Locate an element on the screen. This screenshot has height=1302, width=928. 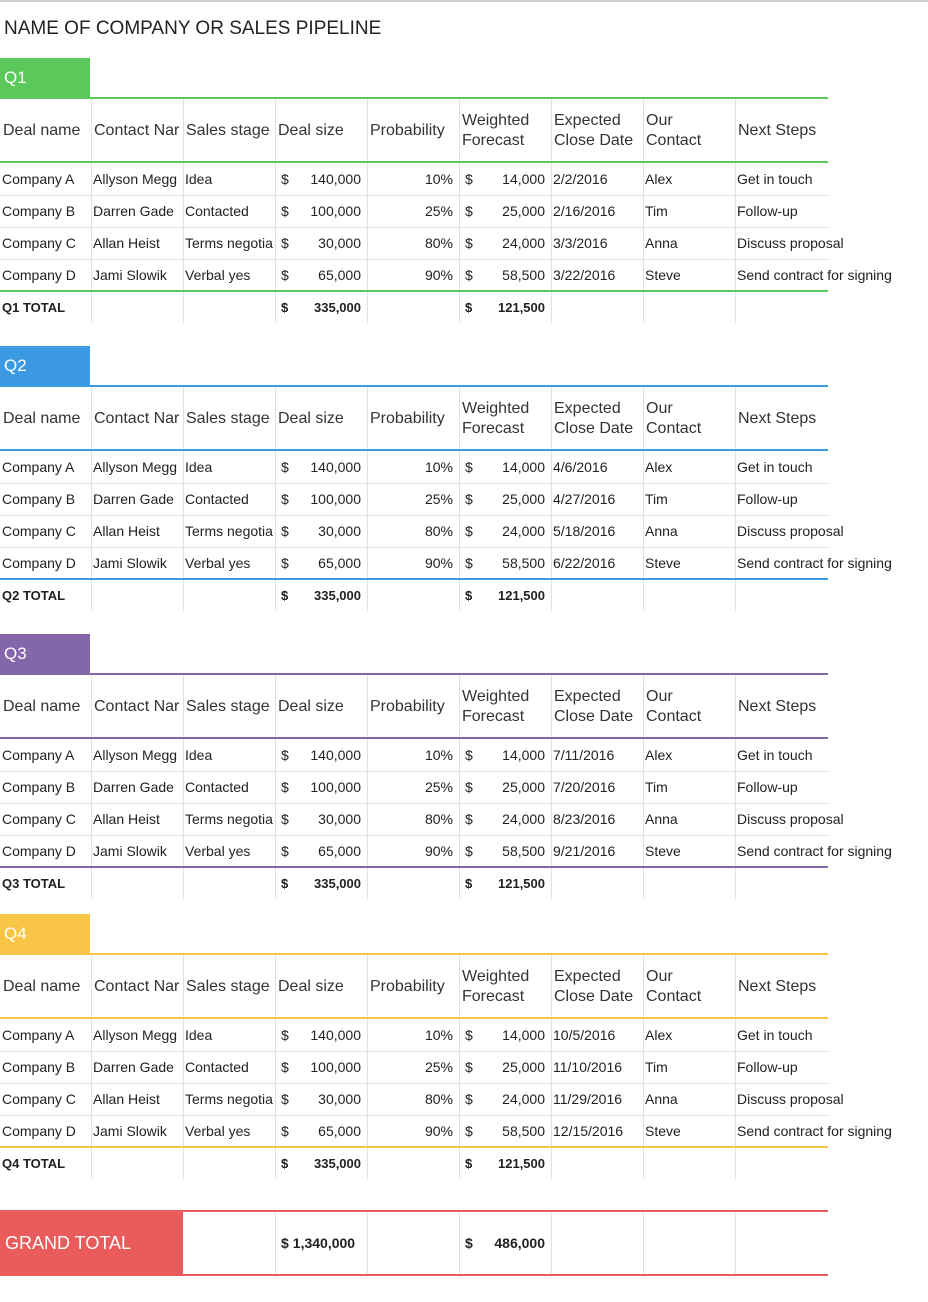
text-cell: Anna is located at coordinates (661, 819).